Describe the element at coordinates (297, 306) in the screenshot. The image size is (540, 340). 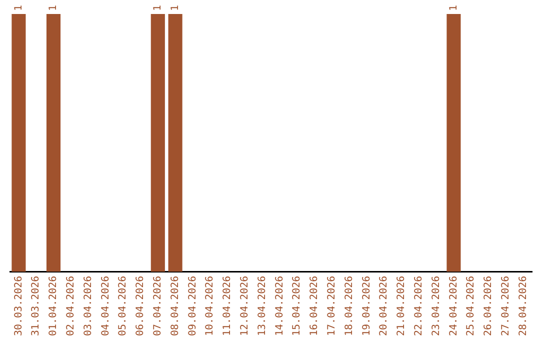
I see `x-tick-label: 15.04.2026` at that location.